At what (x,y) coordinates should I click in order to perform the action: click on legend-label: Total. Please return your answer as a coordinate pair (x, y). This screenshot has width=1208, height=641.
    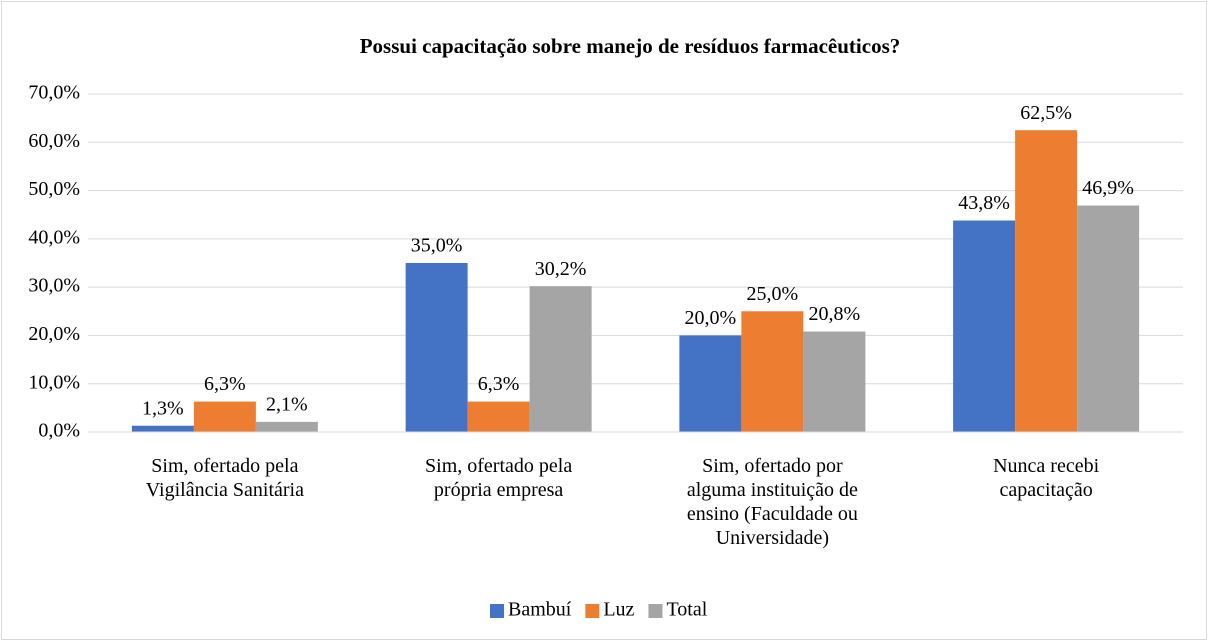
    Looking at the image, I should click on (686, 610).